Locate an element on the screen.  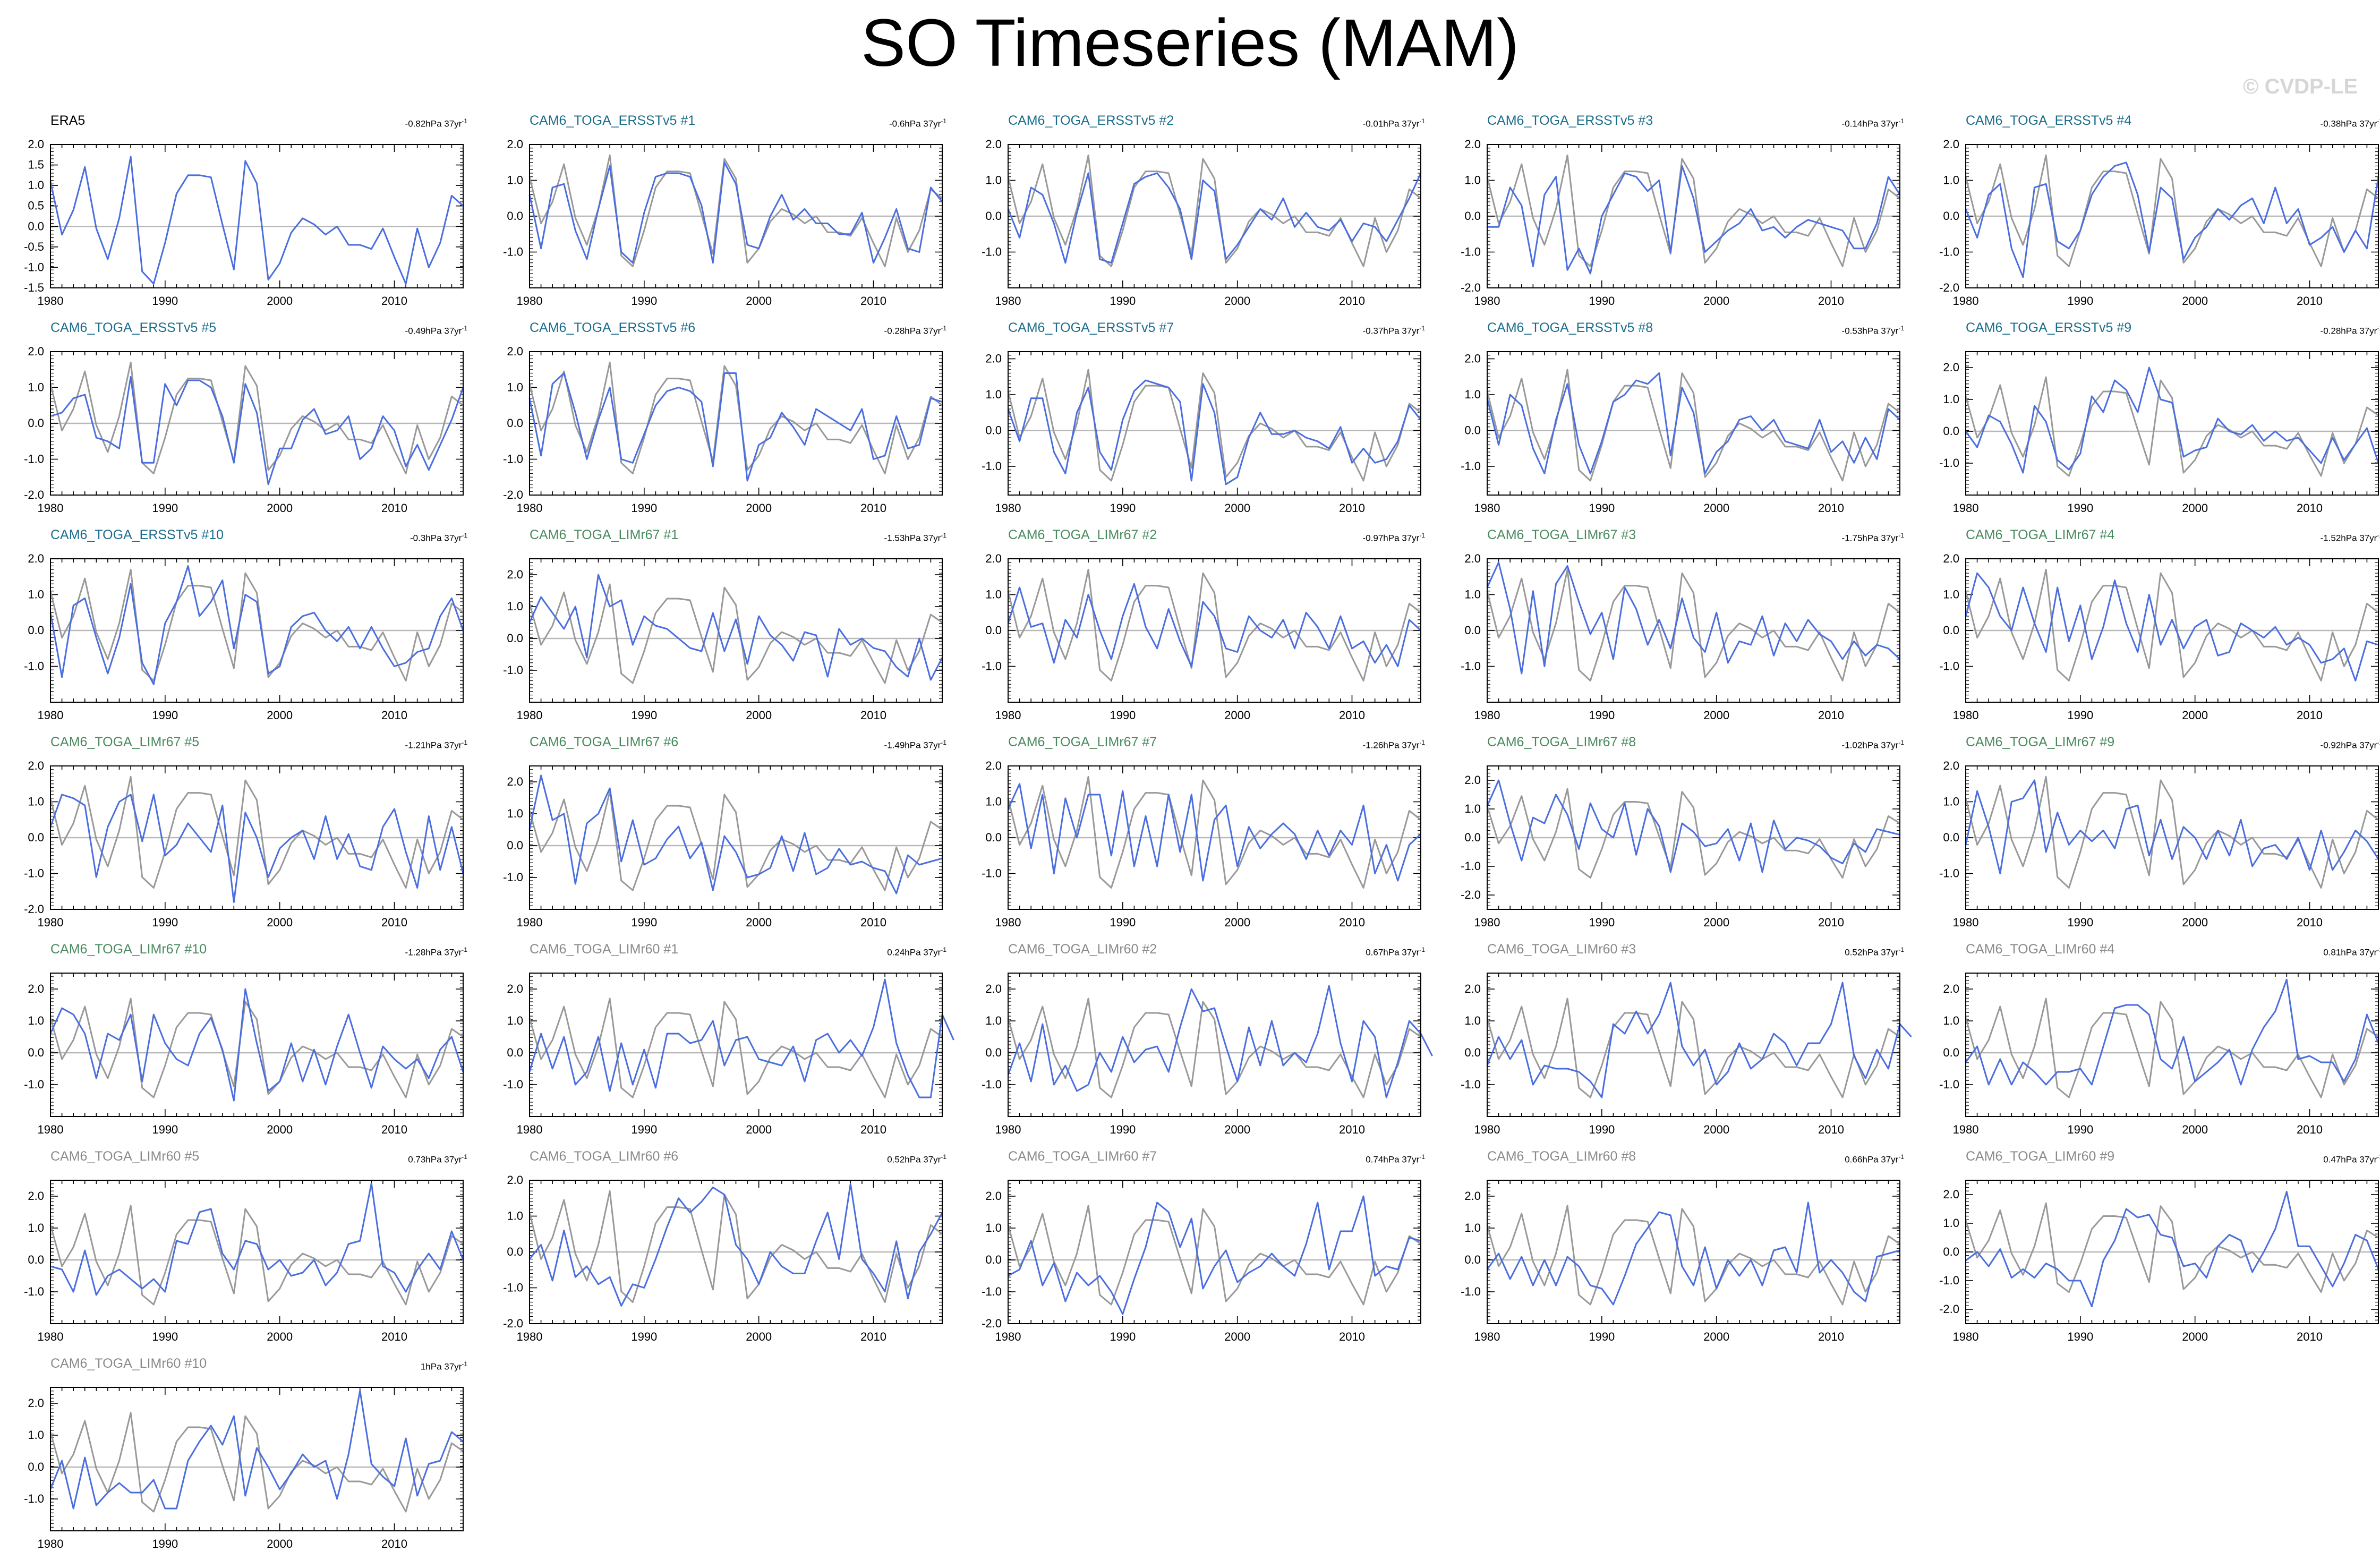
trend-label: -0.14hPa 37yr-1 is located at coordinates (1816, 123).